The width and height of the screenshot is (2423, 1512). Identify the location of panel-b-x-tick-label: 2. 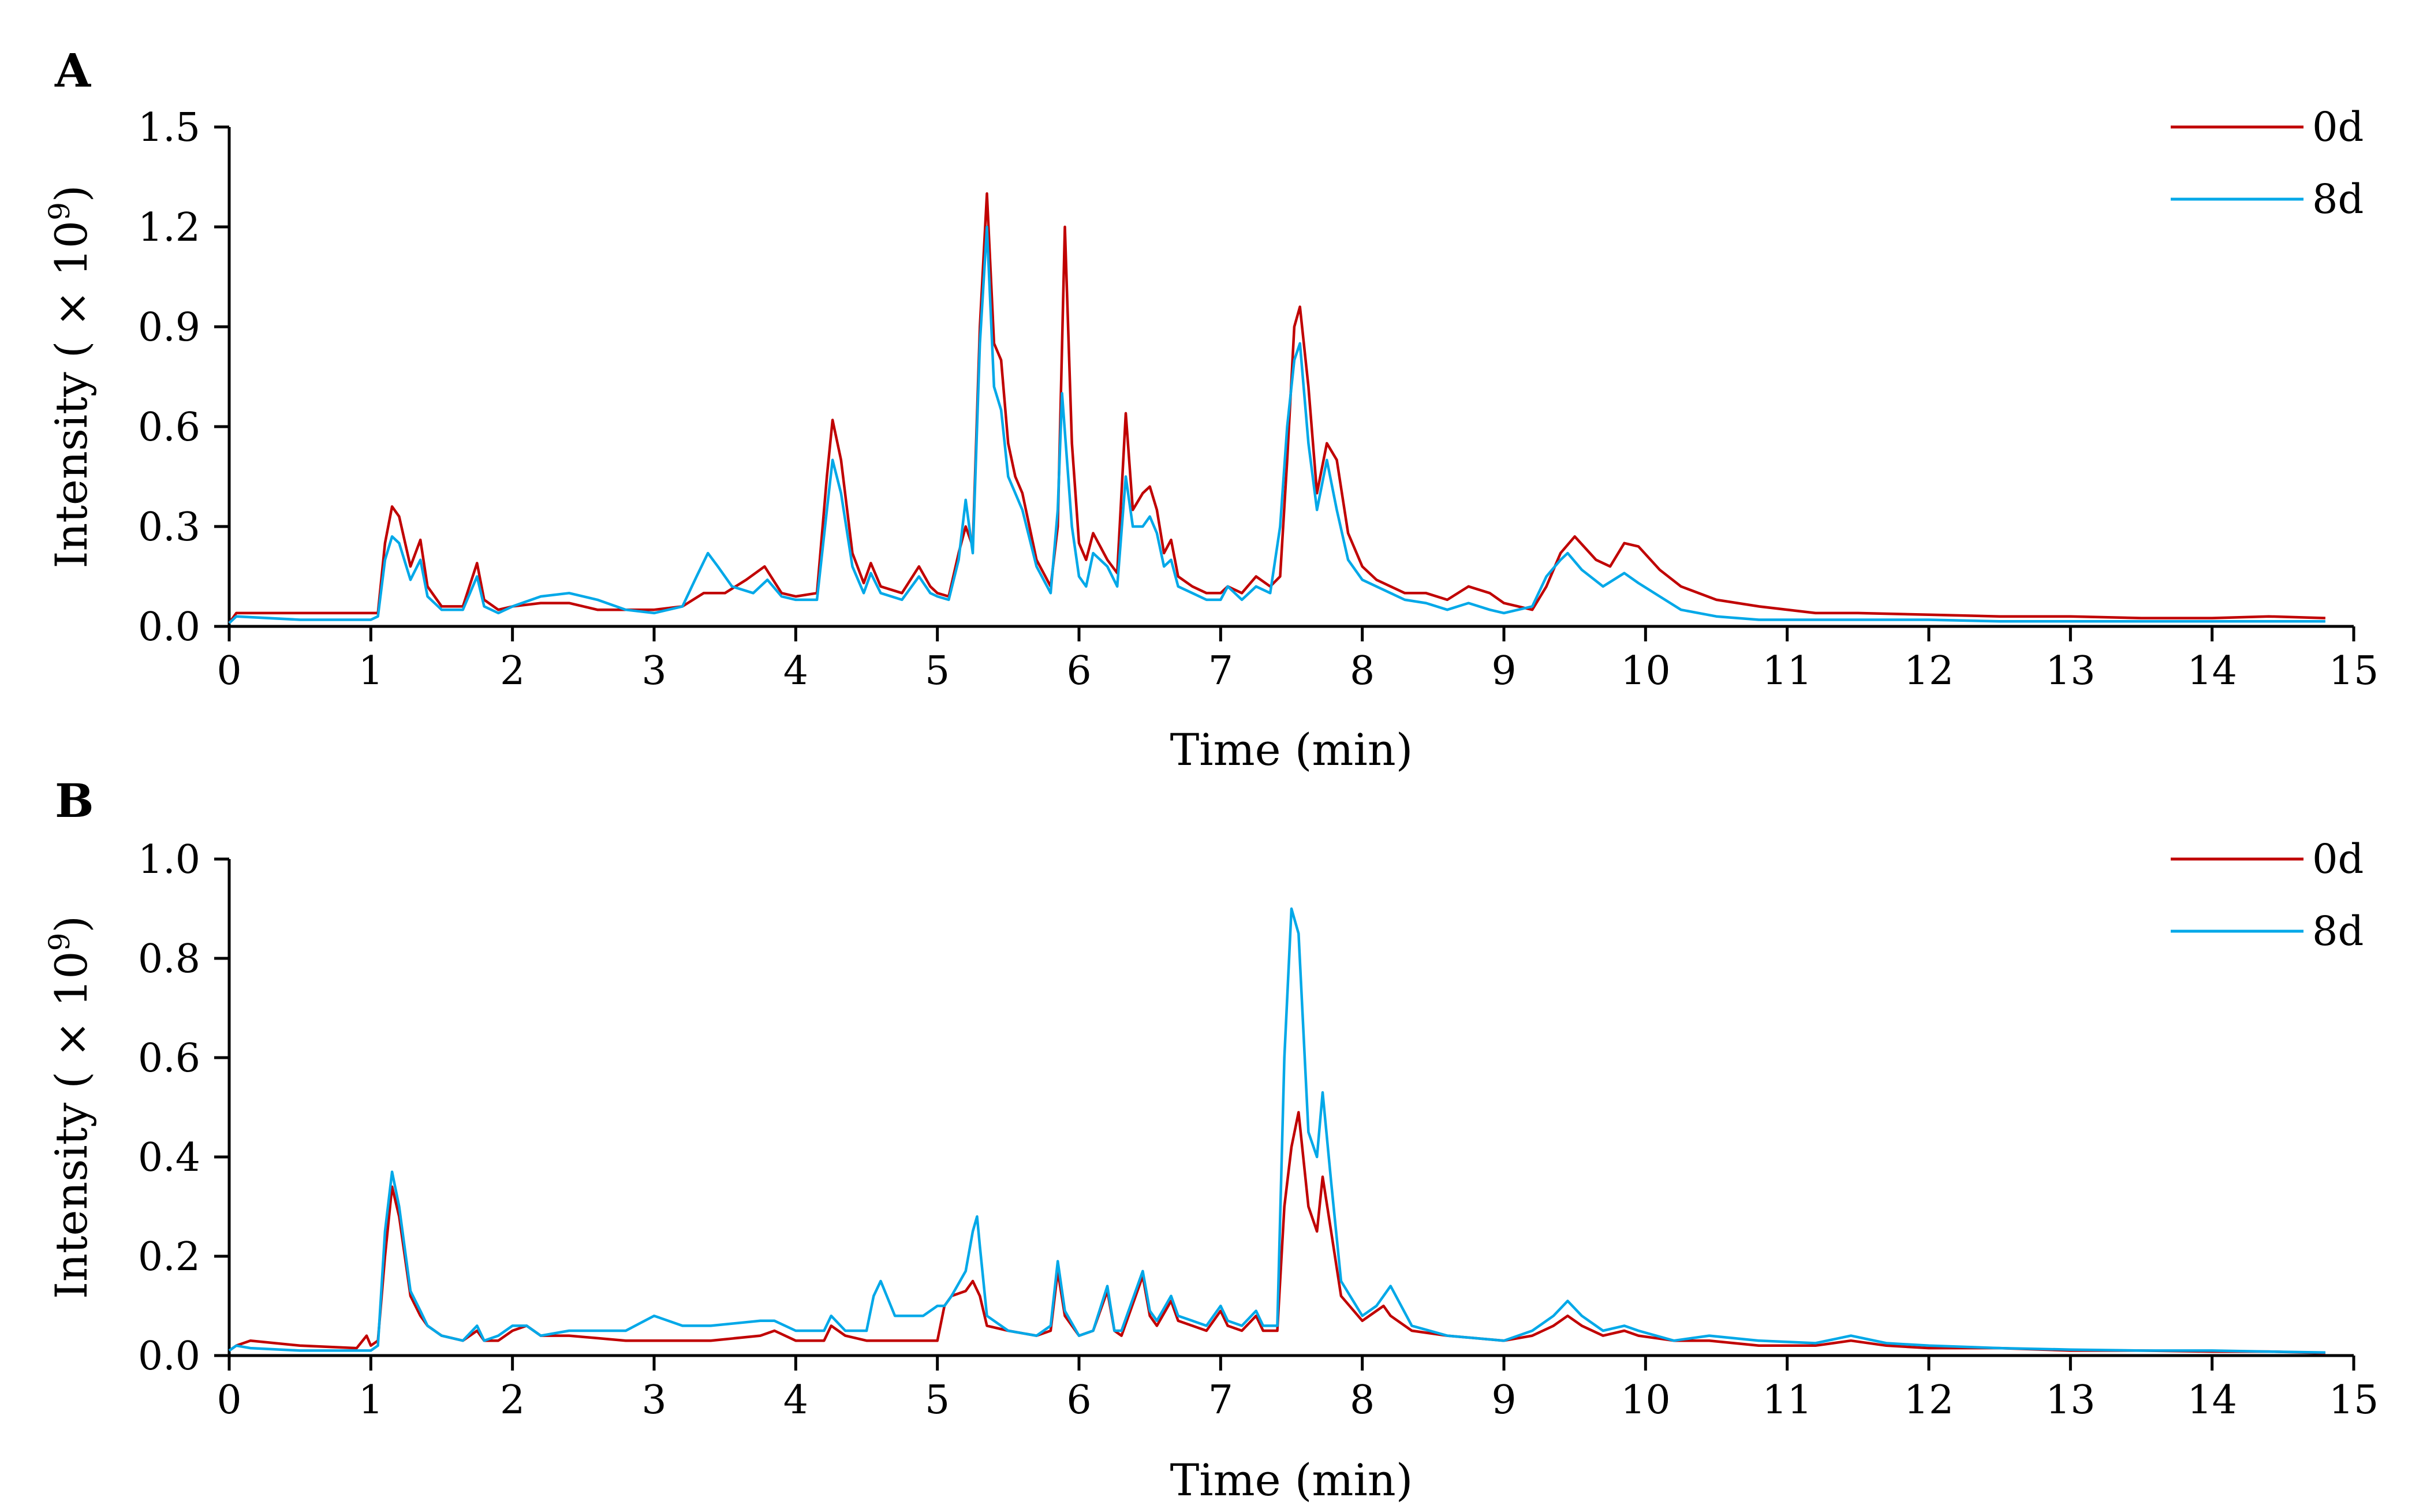
(512, 1400).